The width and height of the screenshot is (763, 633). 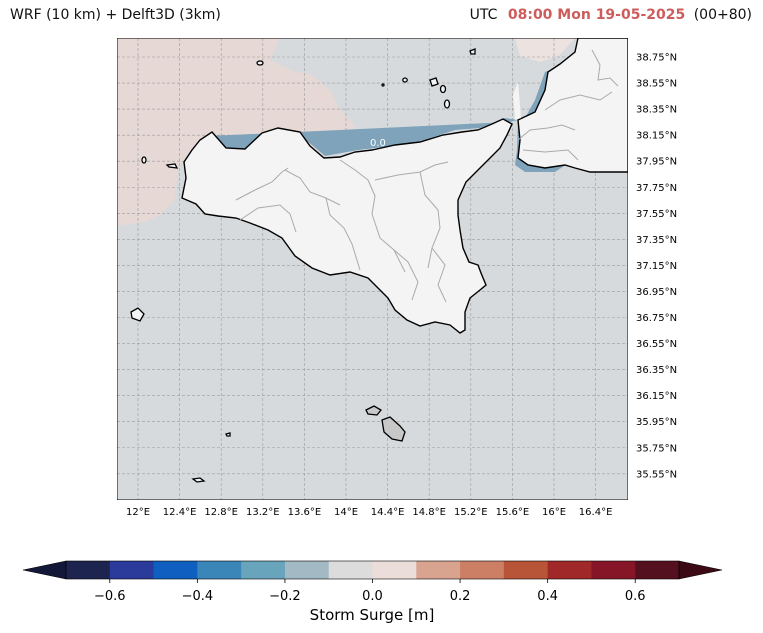 I want to click on lat-tick-label: 38.15°N, so click(x=656, y=136).